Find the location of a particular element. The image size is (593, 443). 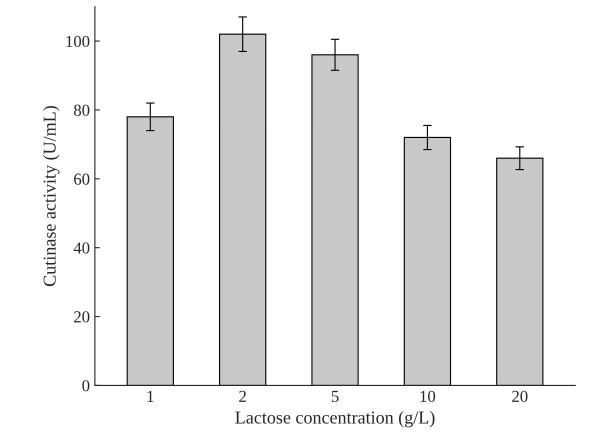

y-tick-label: 40 is located at coordinates (82, 248).